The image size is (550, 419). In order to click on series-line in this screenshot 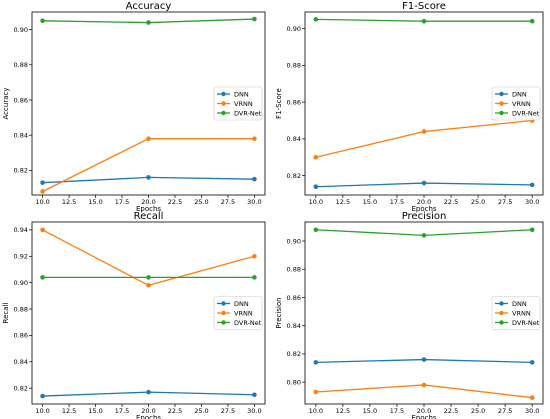, I will do `click(148, 165)`.